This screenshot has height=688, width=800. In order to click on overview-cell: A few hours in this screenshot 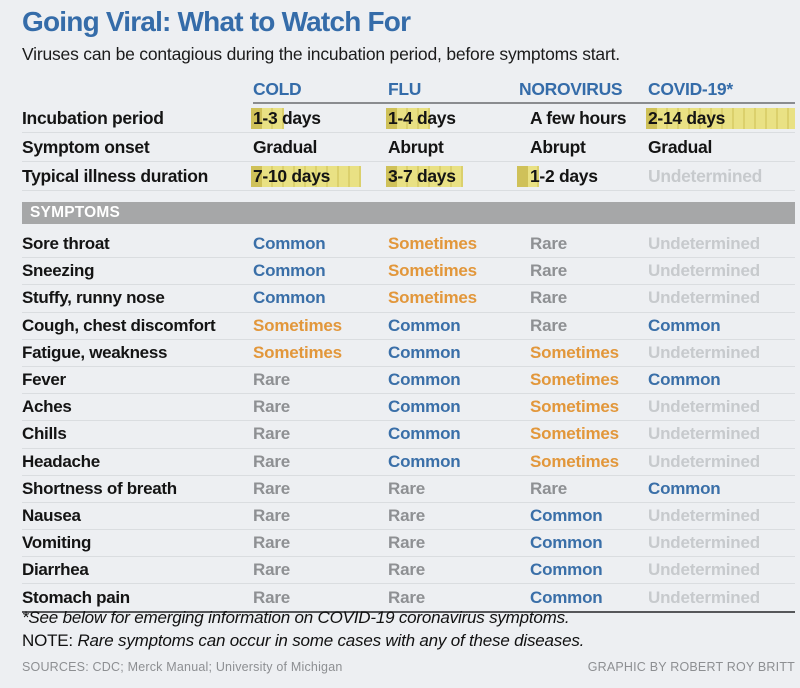, I will do `click(583, 118)`.